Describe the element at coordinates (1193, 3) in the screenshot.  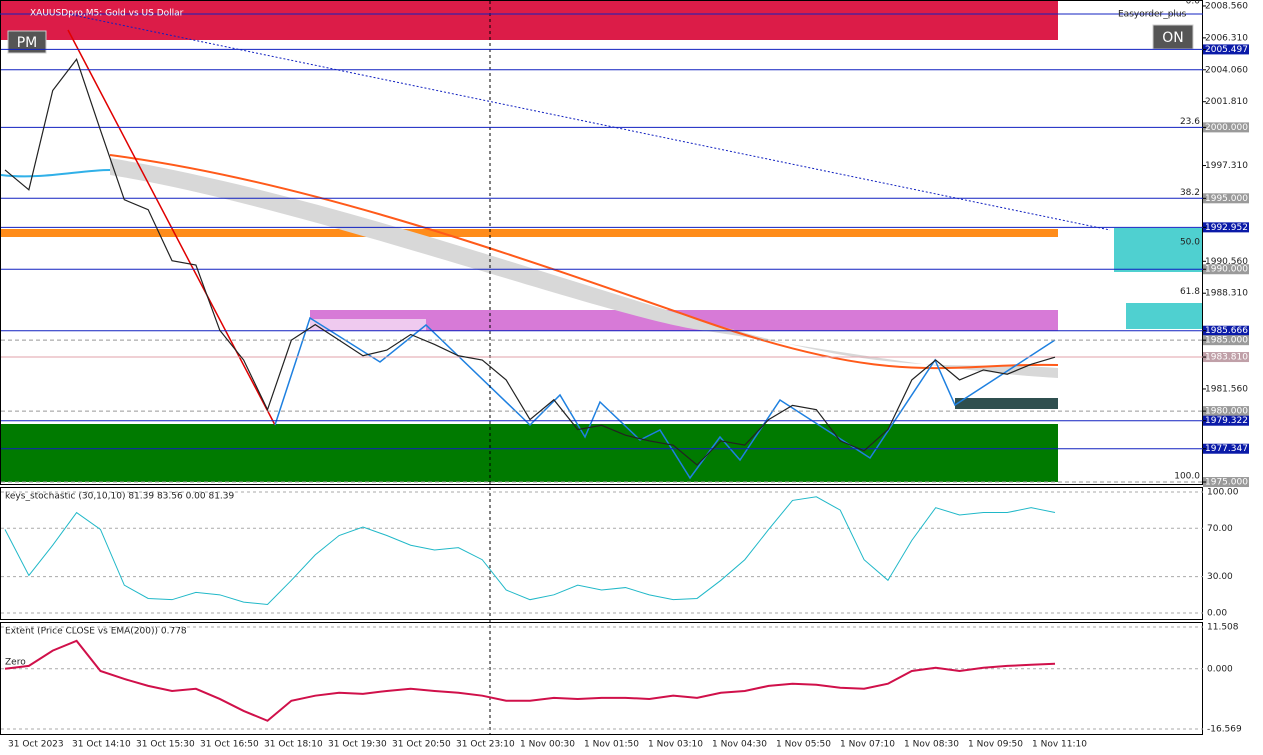
I see `fib-label: 0.0` at that location.